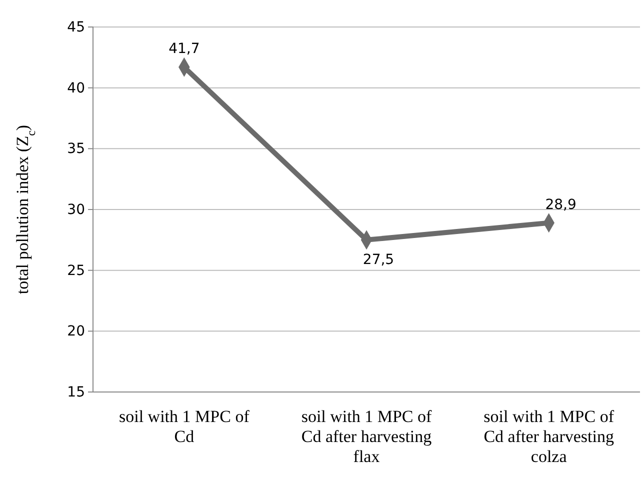 The height and width of the screenshot is (485, 644). What do you see at coordinates (549, 436) in the screenshot?
I see `x-tick-label: soil with 1 MPC of Cd after harvesting colza` at bounding box center [549, 436].